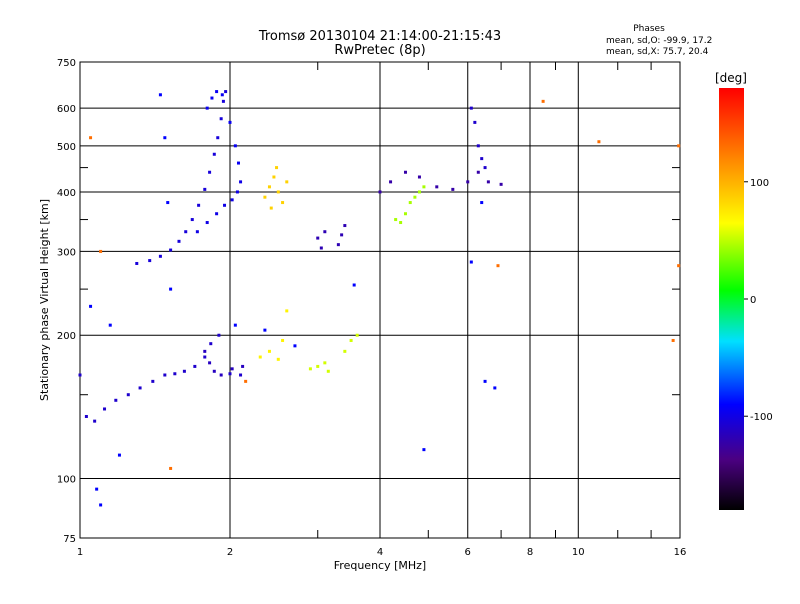 Image resolution: width=800 pixels, height=604 pixels. I want to click on x-tick-label: 4, so click(380, 552).